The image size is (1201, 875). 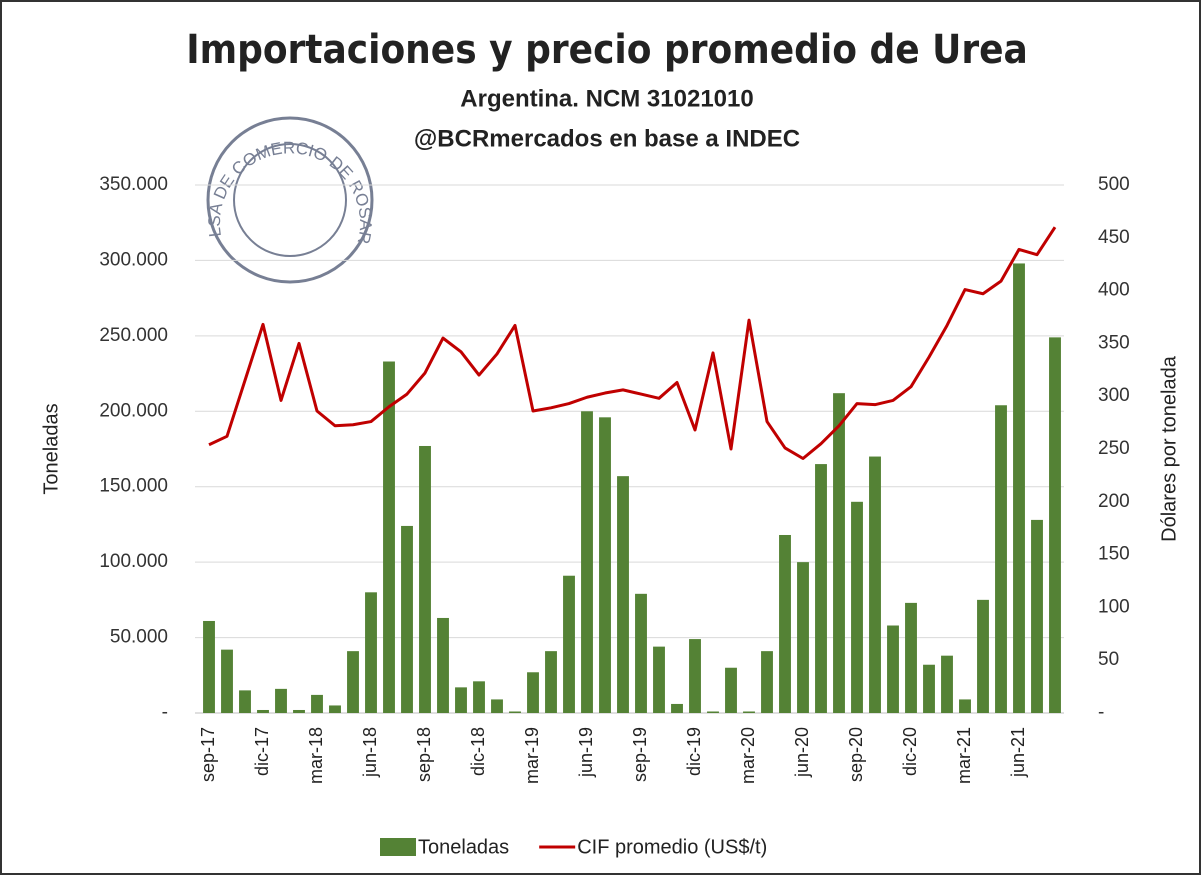 What do you see at coordinates (370, 752) in the screenshot?
I see `x-tick-label: jun-18` at bounding box center [370, 752].